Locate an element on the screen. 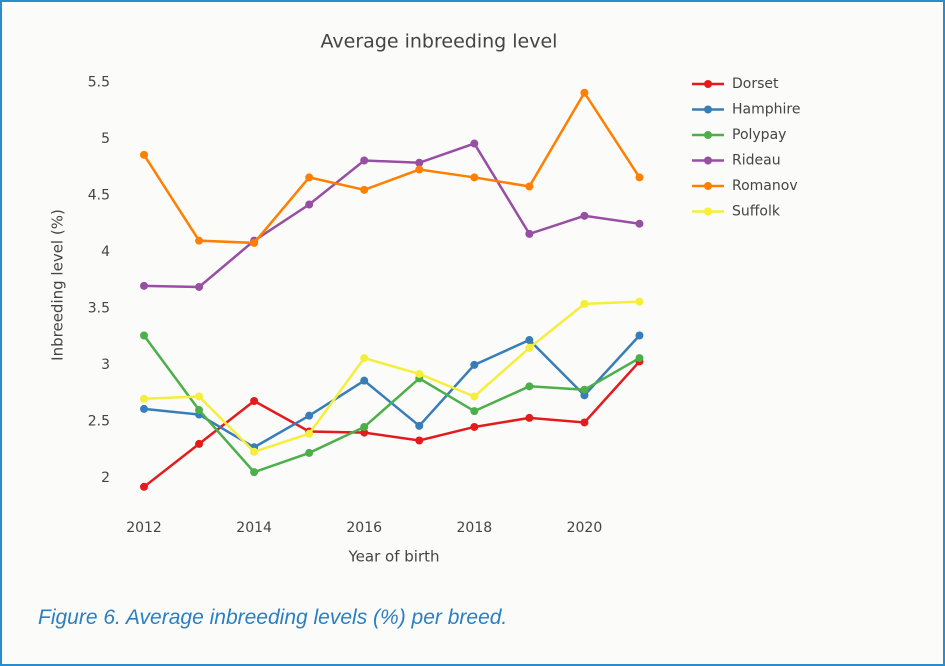  y-tick-label: 2.5 is located at coordinates (99, 421).